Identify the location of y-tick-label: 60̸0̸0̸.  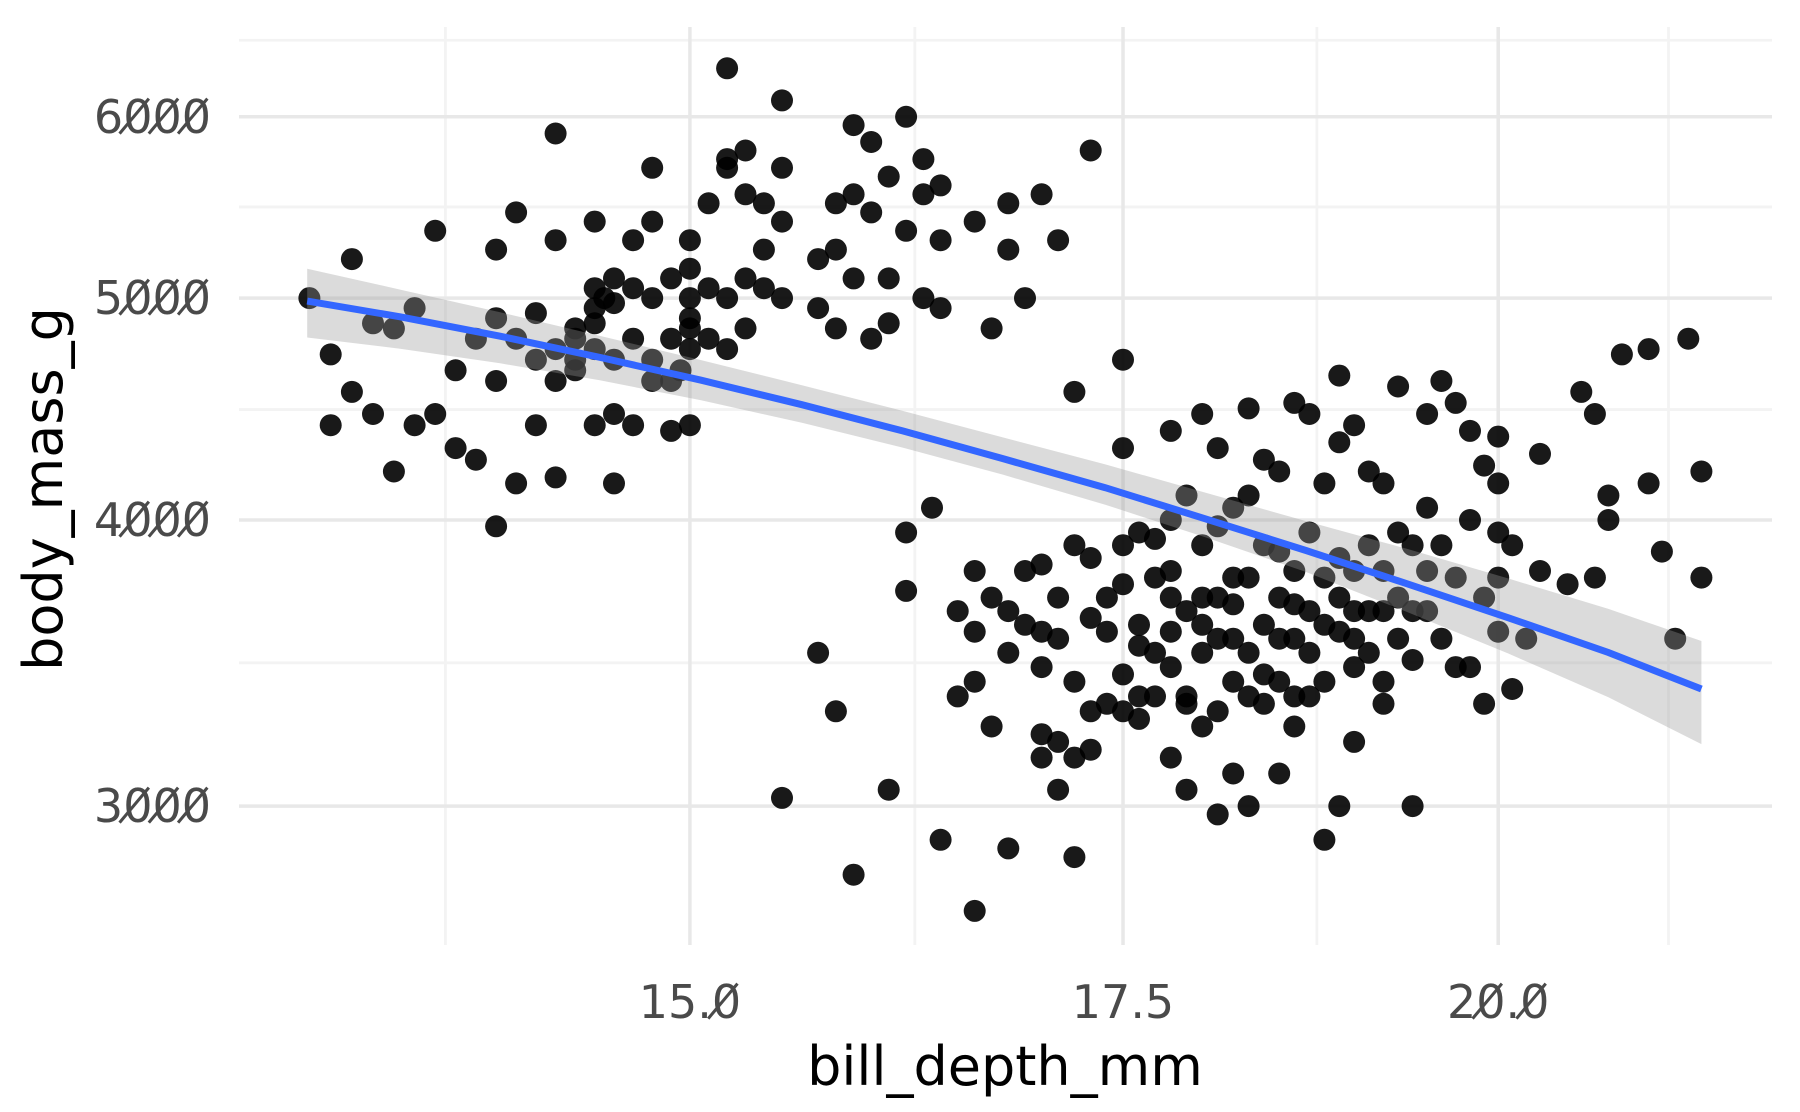
(152, 117).